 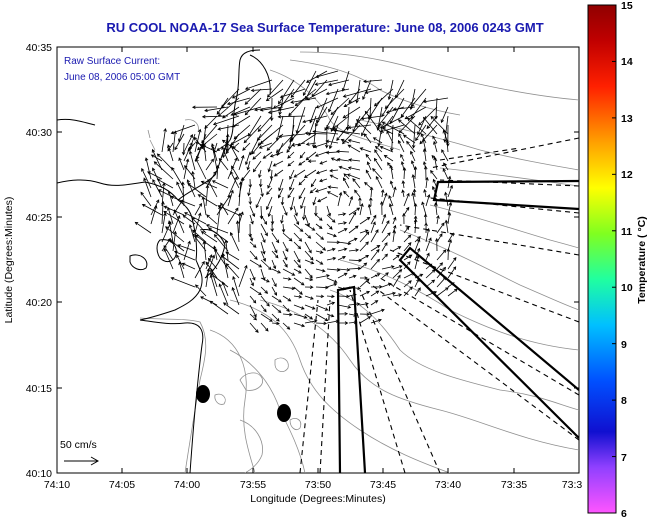 I want to click on x-axis-label: Longitude (Degrees:Minutes), so click(x=317, y=499).